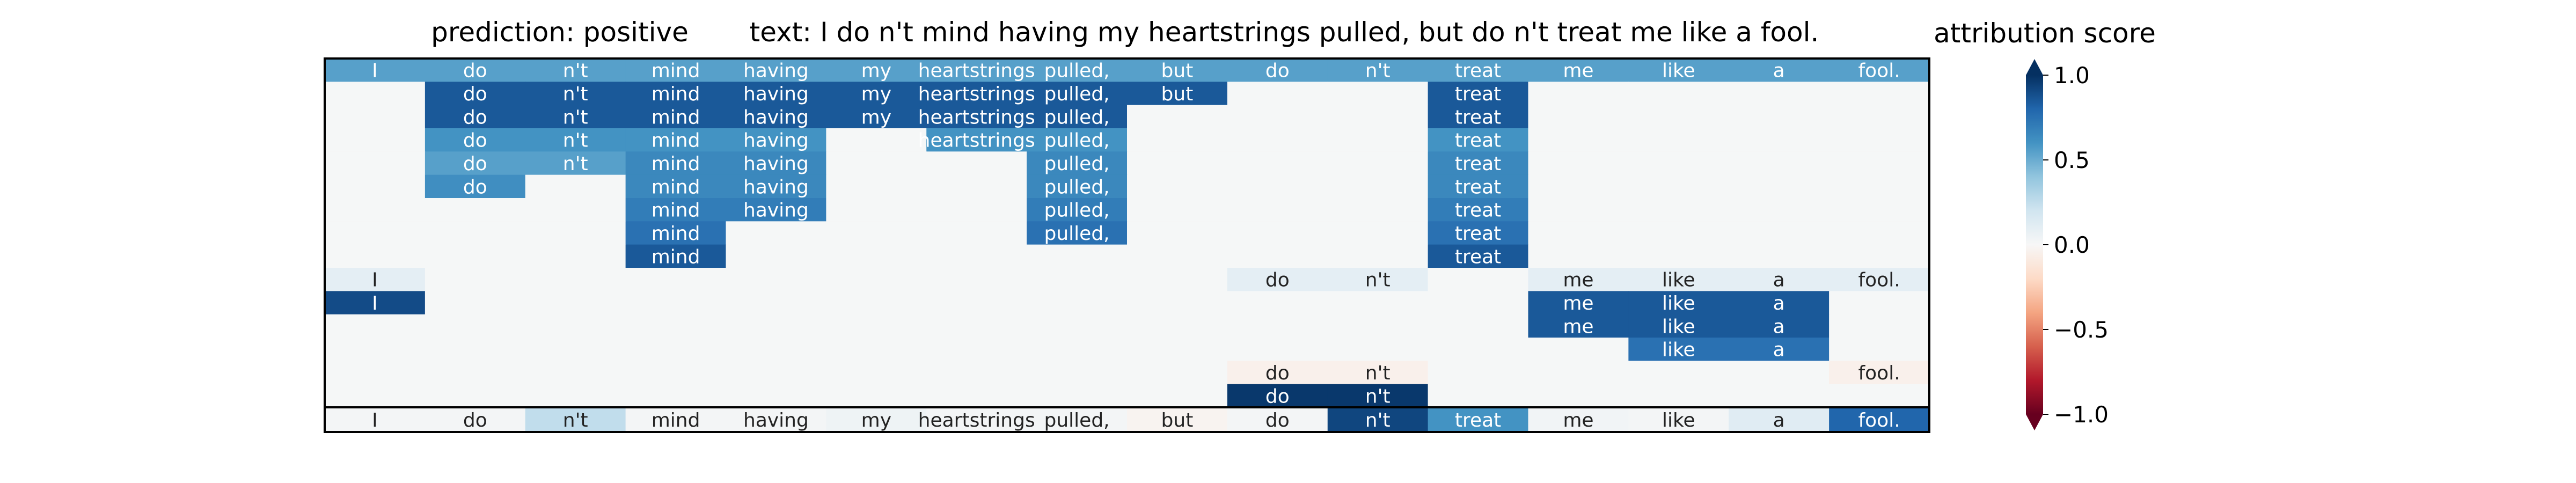 This screenshot has width=2576, height=483. What do you see at coordinates (2076, 245) in the screenshot?
I see `colorbar-ticks: 1.0 0.5 0.0 −0.5 −1.0` at bounding box center [2076, 245].